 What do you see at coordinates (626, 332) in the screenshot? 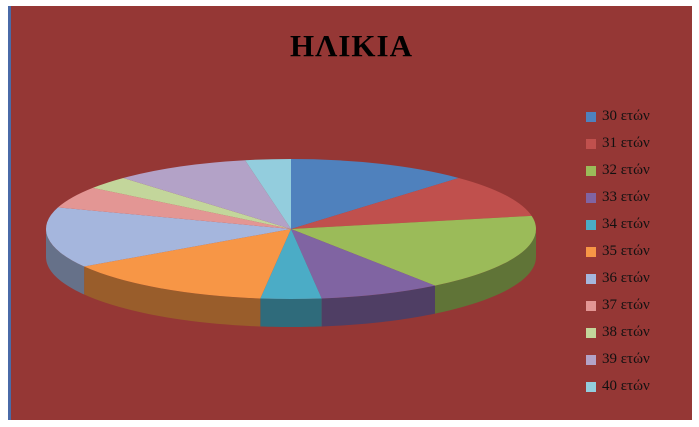
I see `legend-label: 38 ετών` at bounding box center [626, 332].